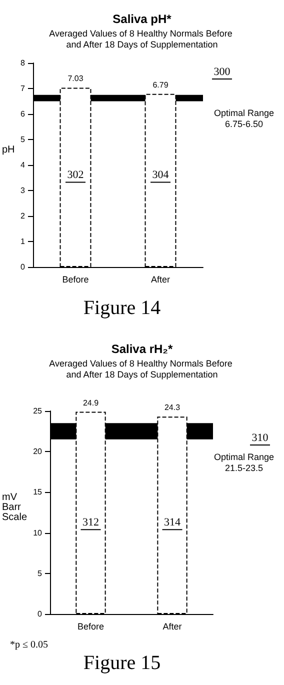 The image size is (284, 685). What do you see at coordinates (38, 492) in the screenshot?
I see `y-tick-label: 15` at bounding box center [38, 492].